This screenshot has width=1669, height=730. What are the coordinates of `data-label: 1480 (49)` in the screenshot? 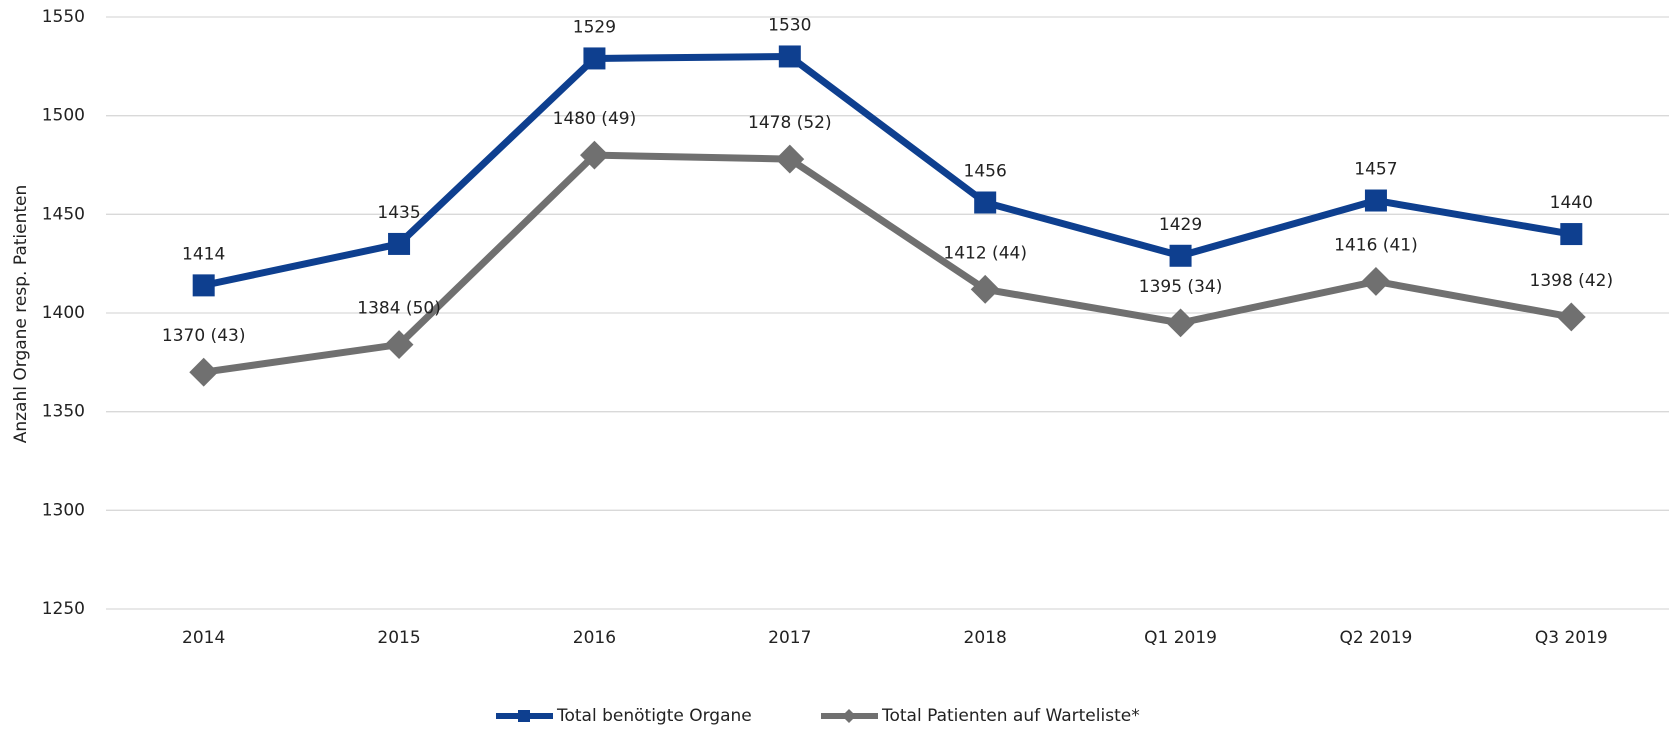 It's located at (595, 119).